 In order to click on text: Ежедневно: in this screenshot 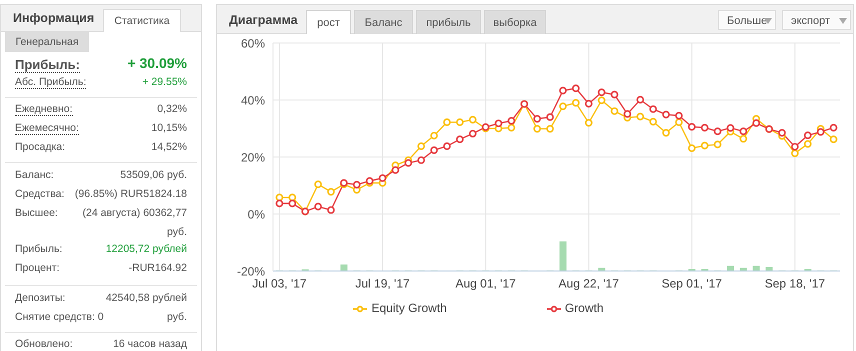, I will do `click(44, 109)`.